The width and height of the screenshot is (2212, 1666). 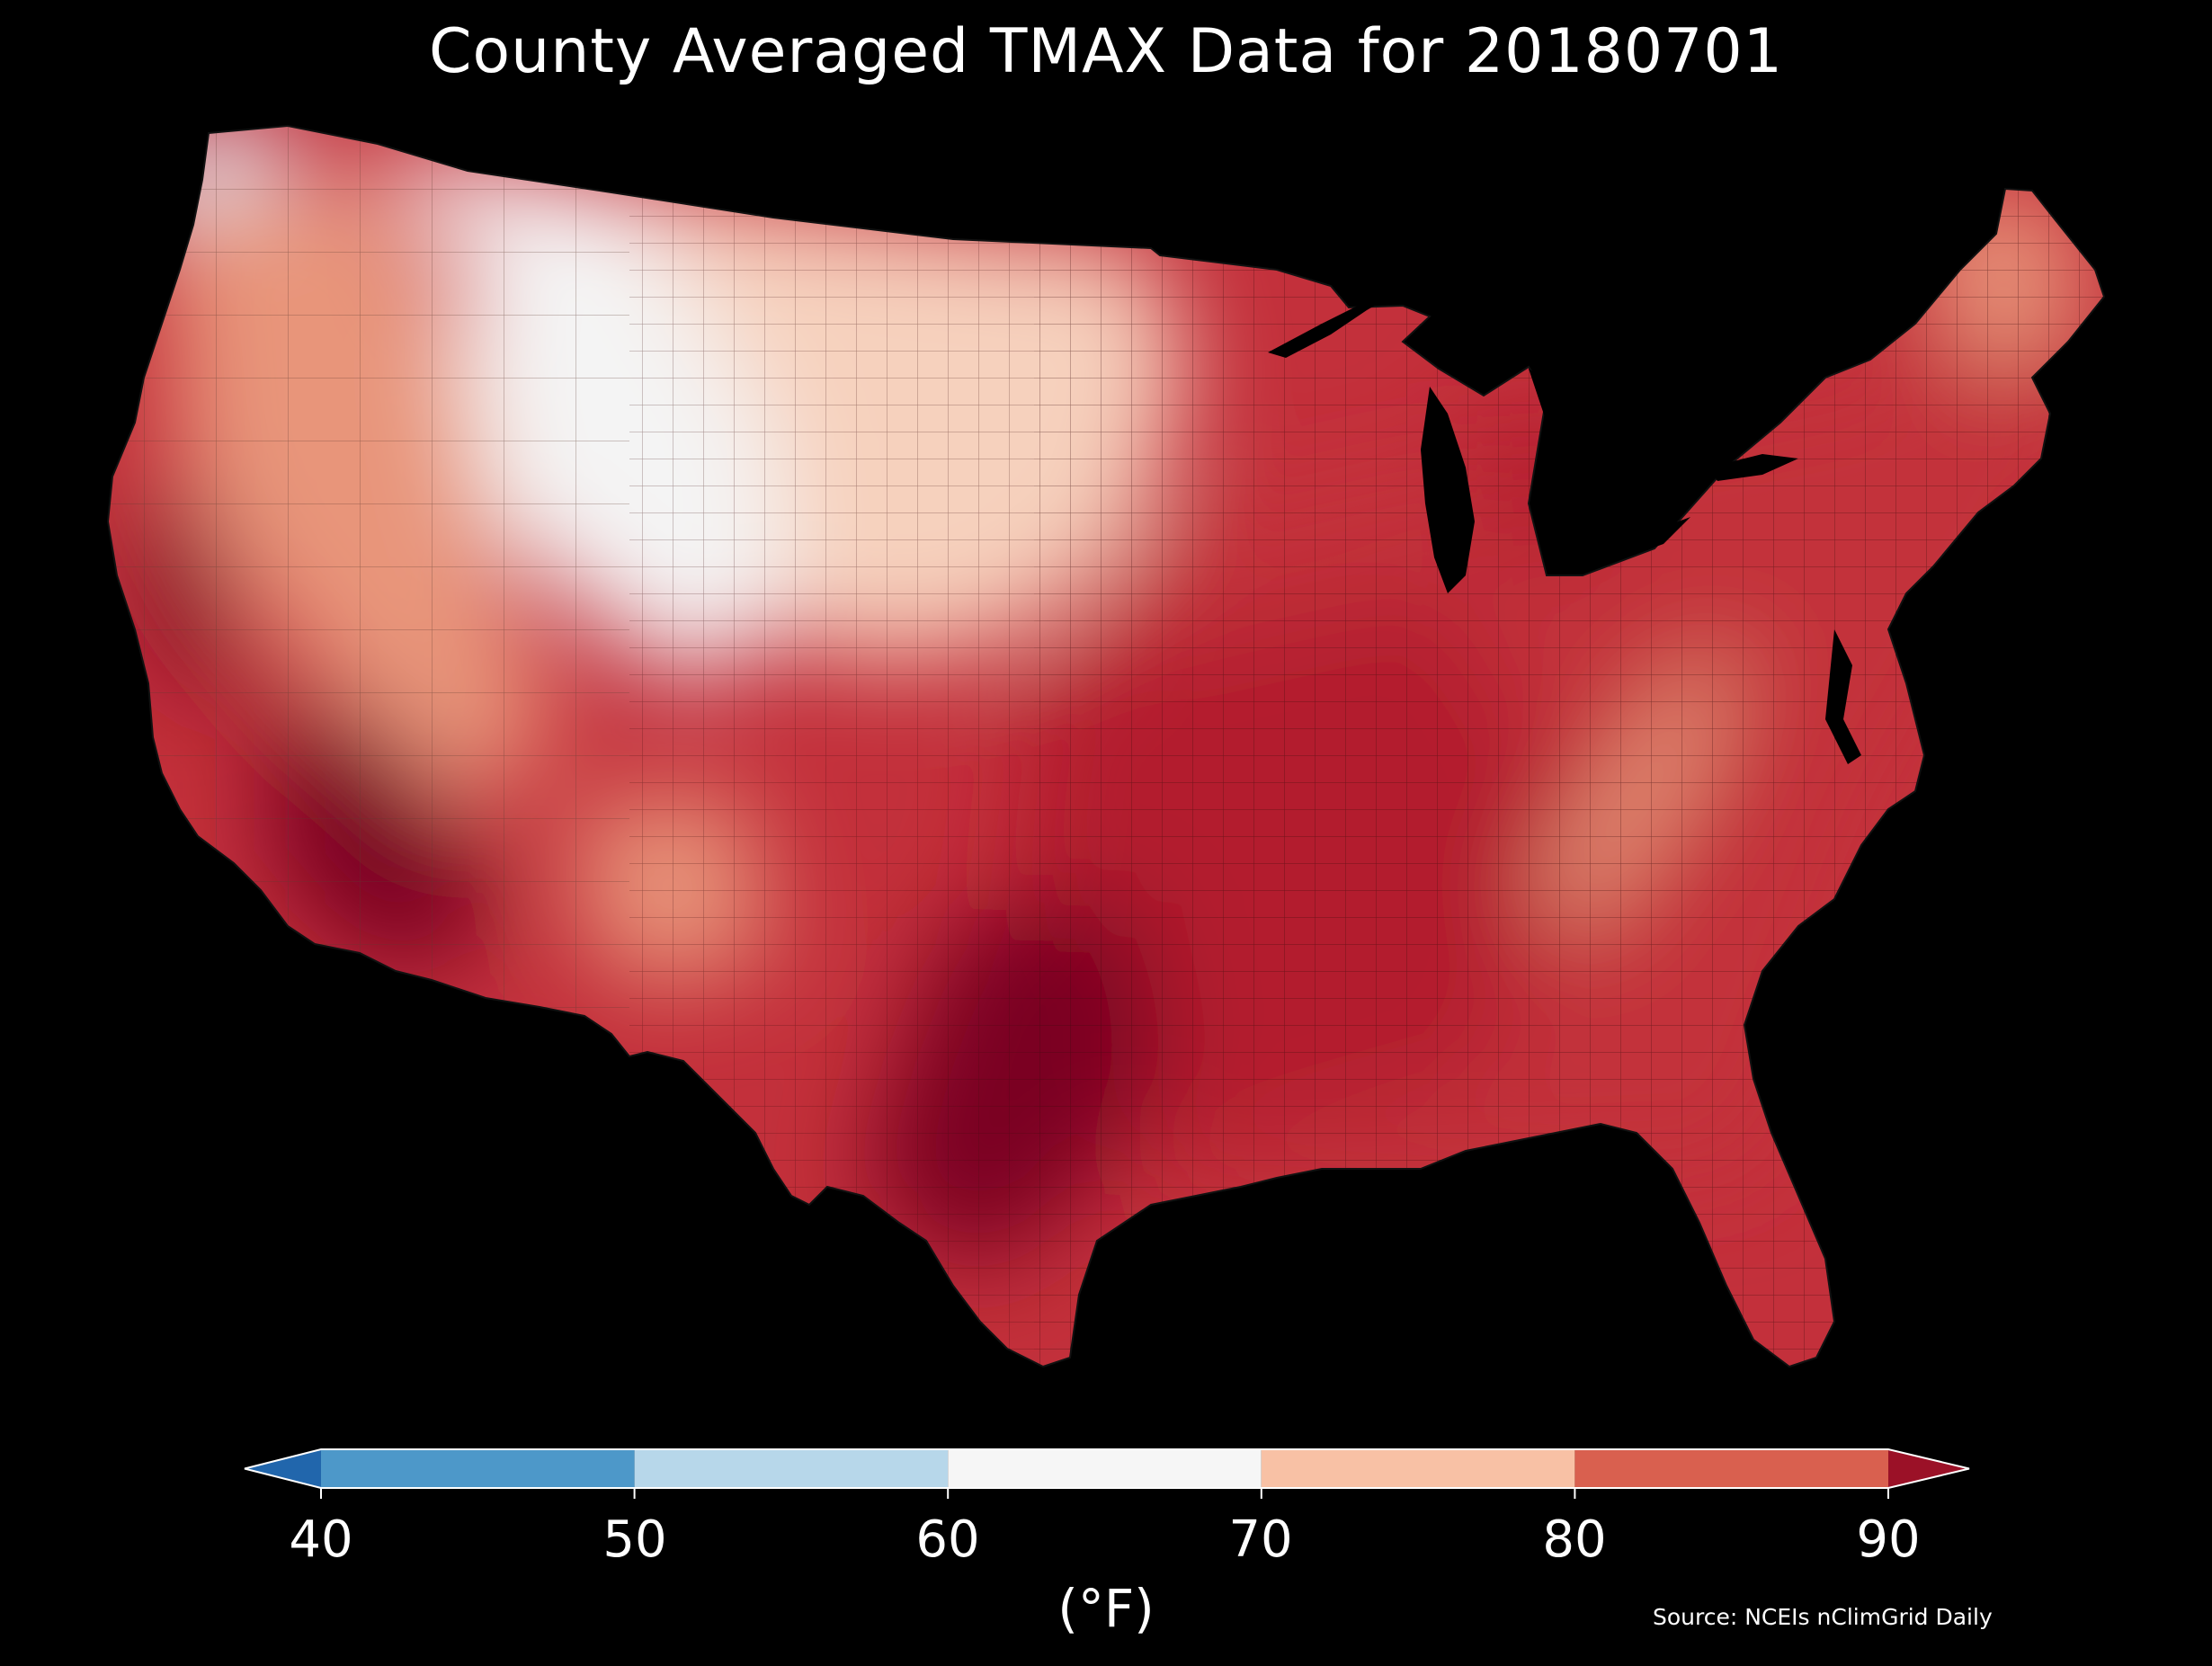 What do you see at coordinates (283, 1468) in the screenshot?
I see `colorbar-under-arrow` at bounding box center [283, 1468].